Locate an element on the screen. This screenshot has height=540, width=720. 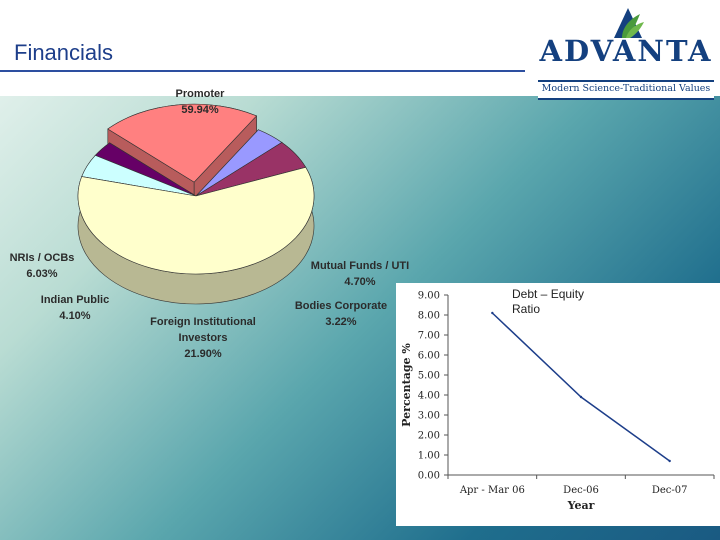
pie-label-nris-name: NRIs / OCBs is located at coordinates (42, 258).